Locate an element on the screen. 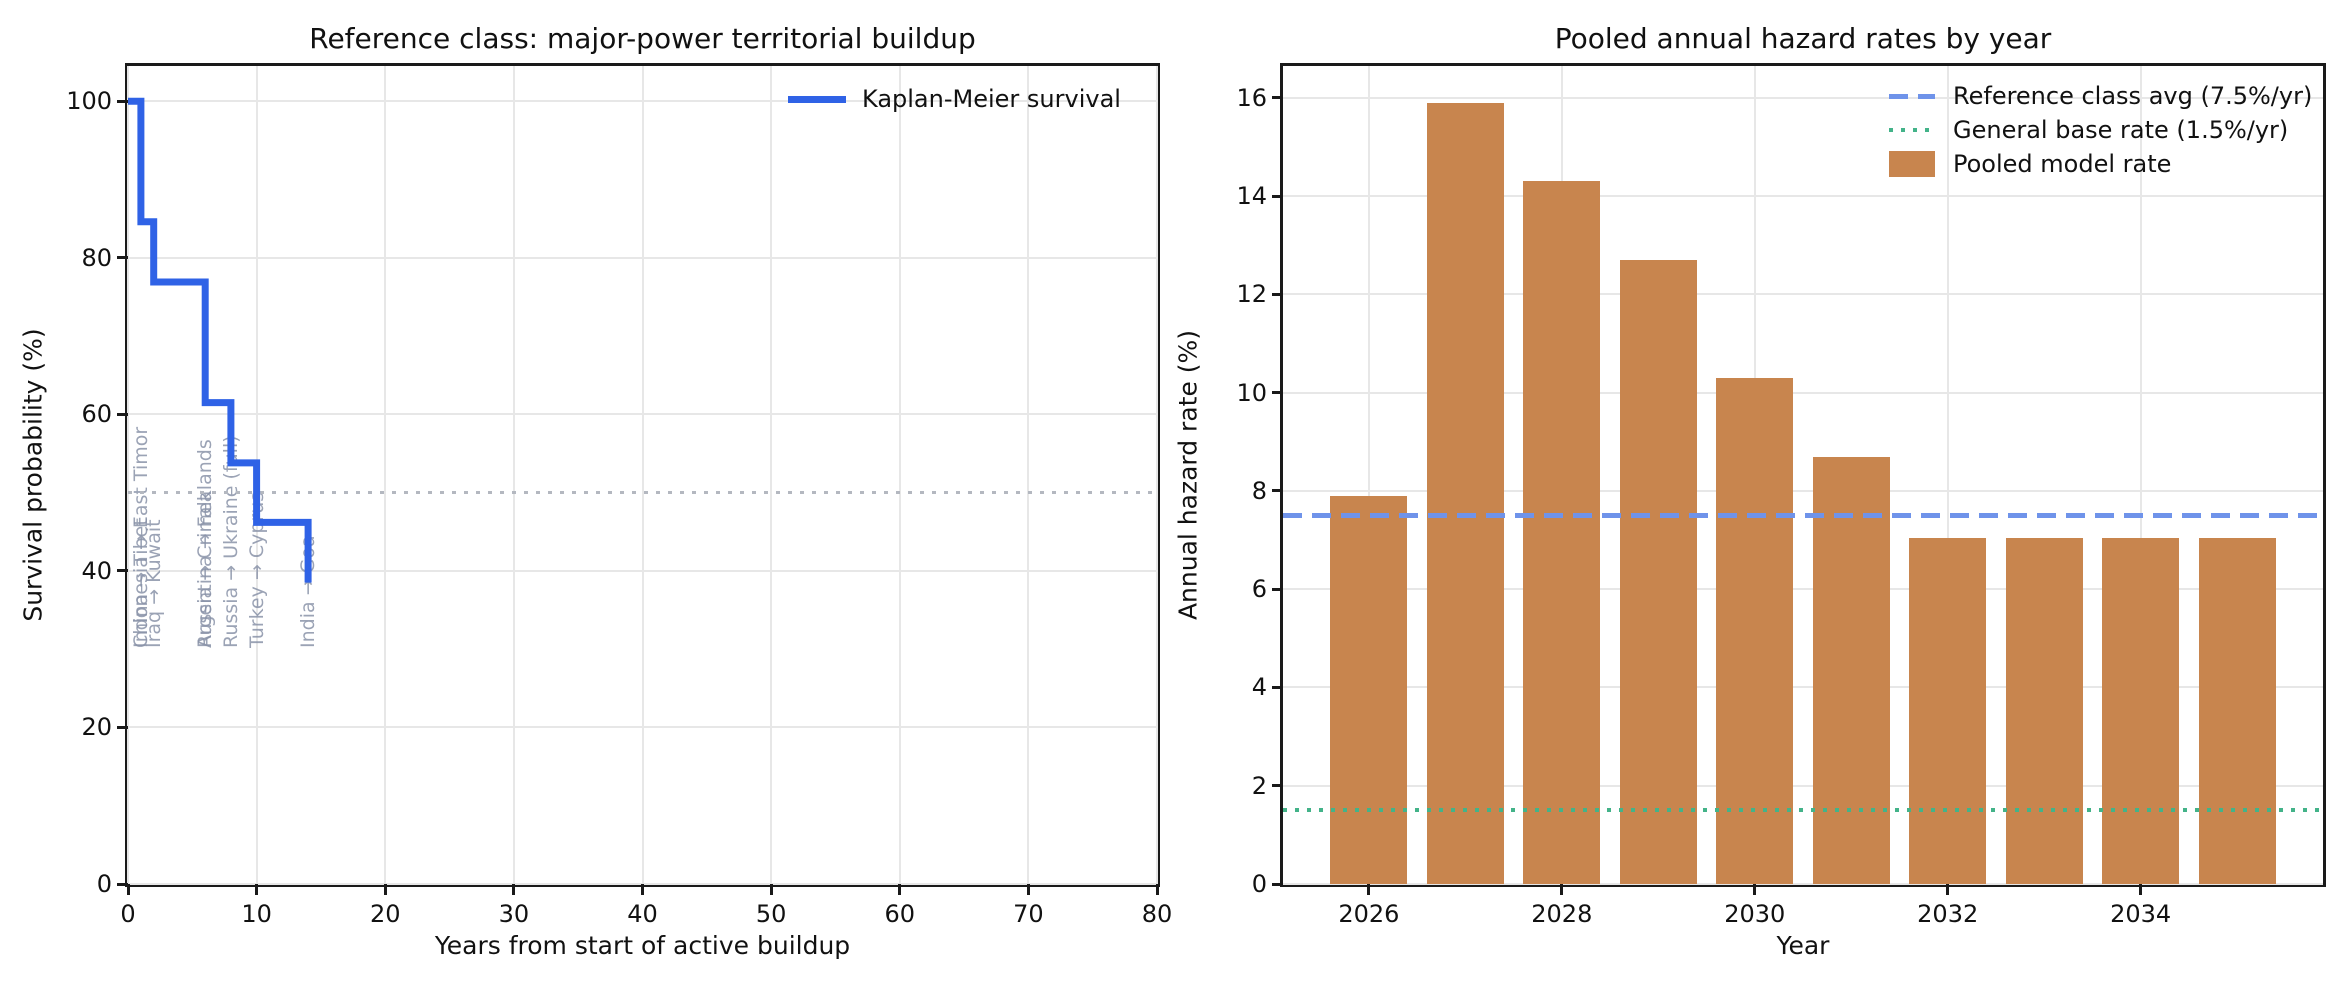 The image size is (2340, 990). pooled-model-bar-swatch is located at coordinates (1912, 164).